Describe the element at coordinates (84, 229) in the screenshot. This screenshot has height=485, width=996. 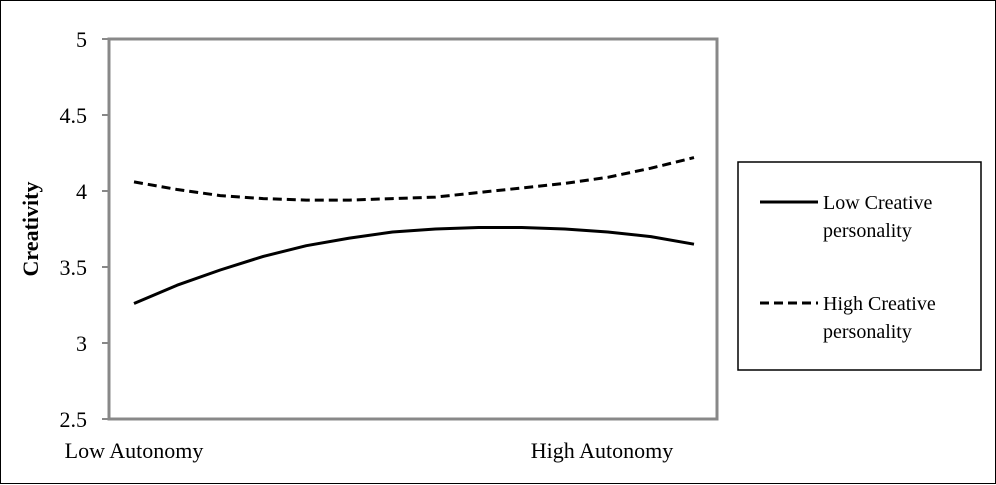
I see `y-axis-ticks: 2.5 3 3.5 4 4.5 5` at that location.